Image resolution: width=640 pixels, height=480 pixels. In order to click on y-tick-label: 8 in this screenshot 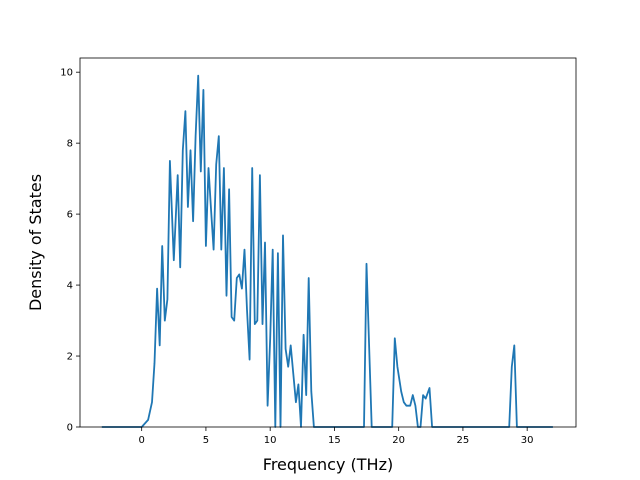, I will do `click(70, 144)`.